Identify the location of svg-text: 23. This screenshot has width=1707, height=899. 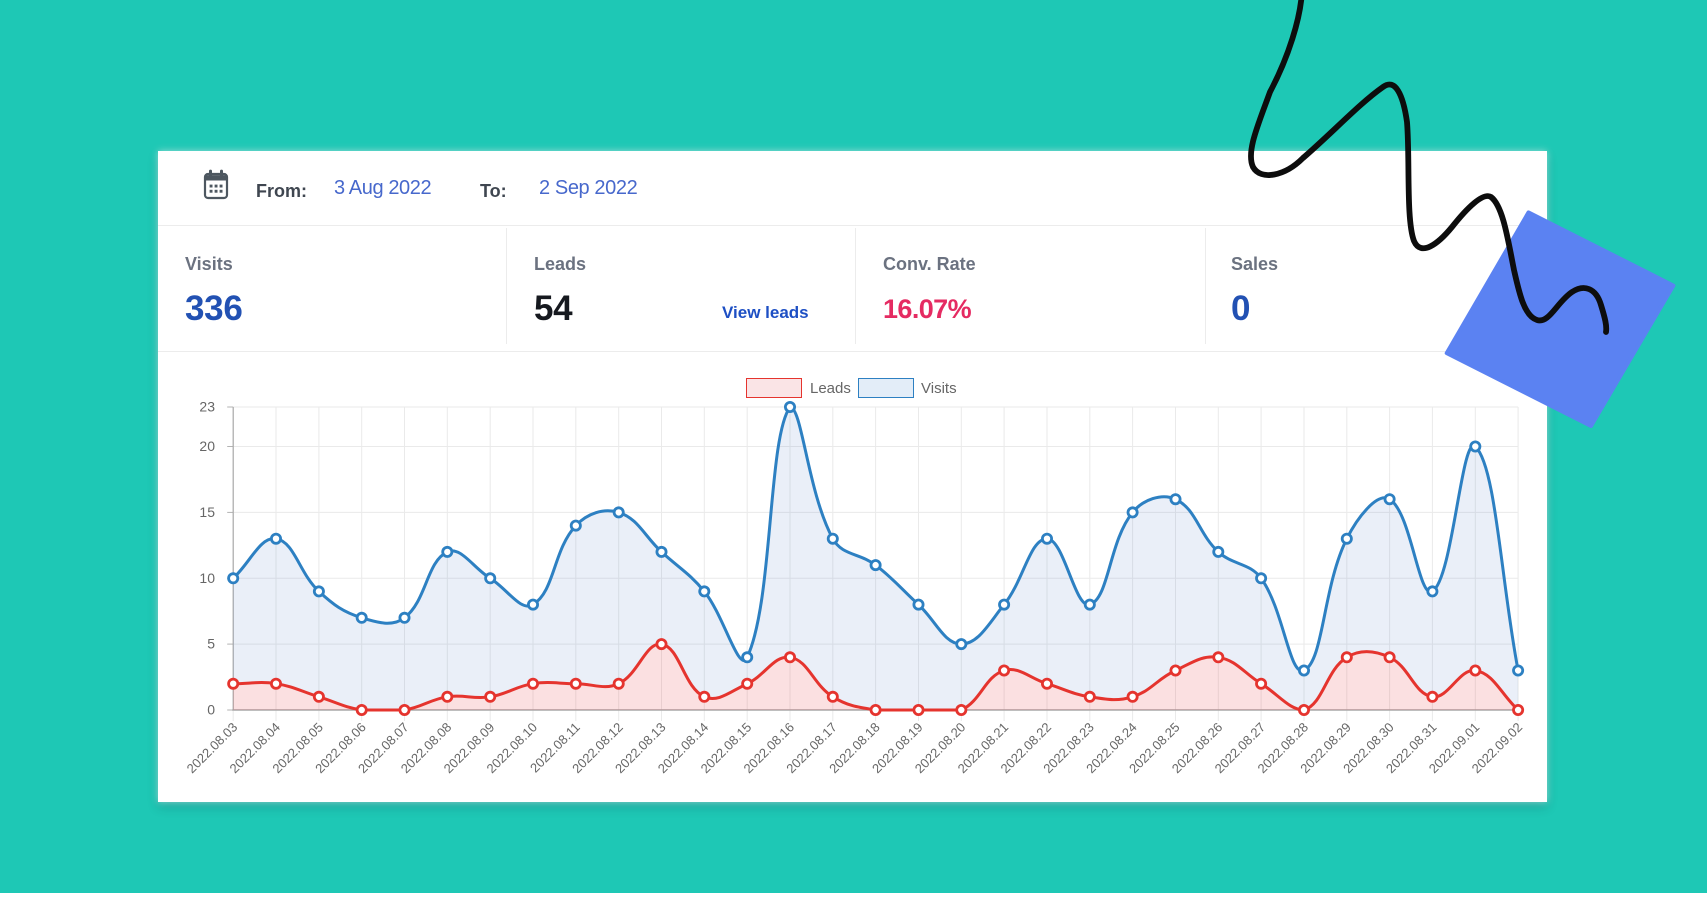
(207, 407).